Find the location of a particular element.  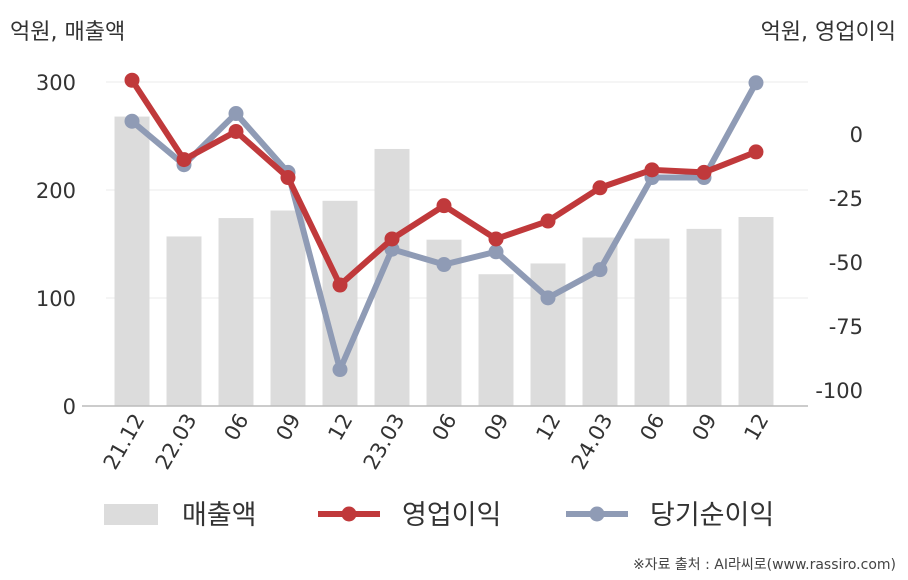

legend-label-operating-profit: 영업이익 is located at coordinates (451, 515).